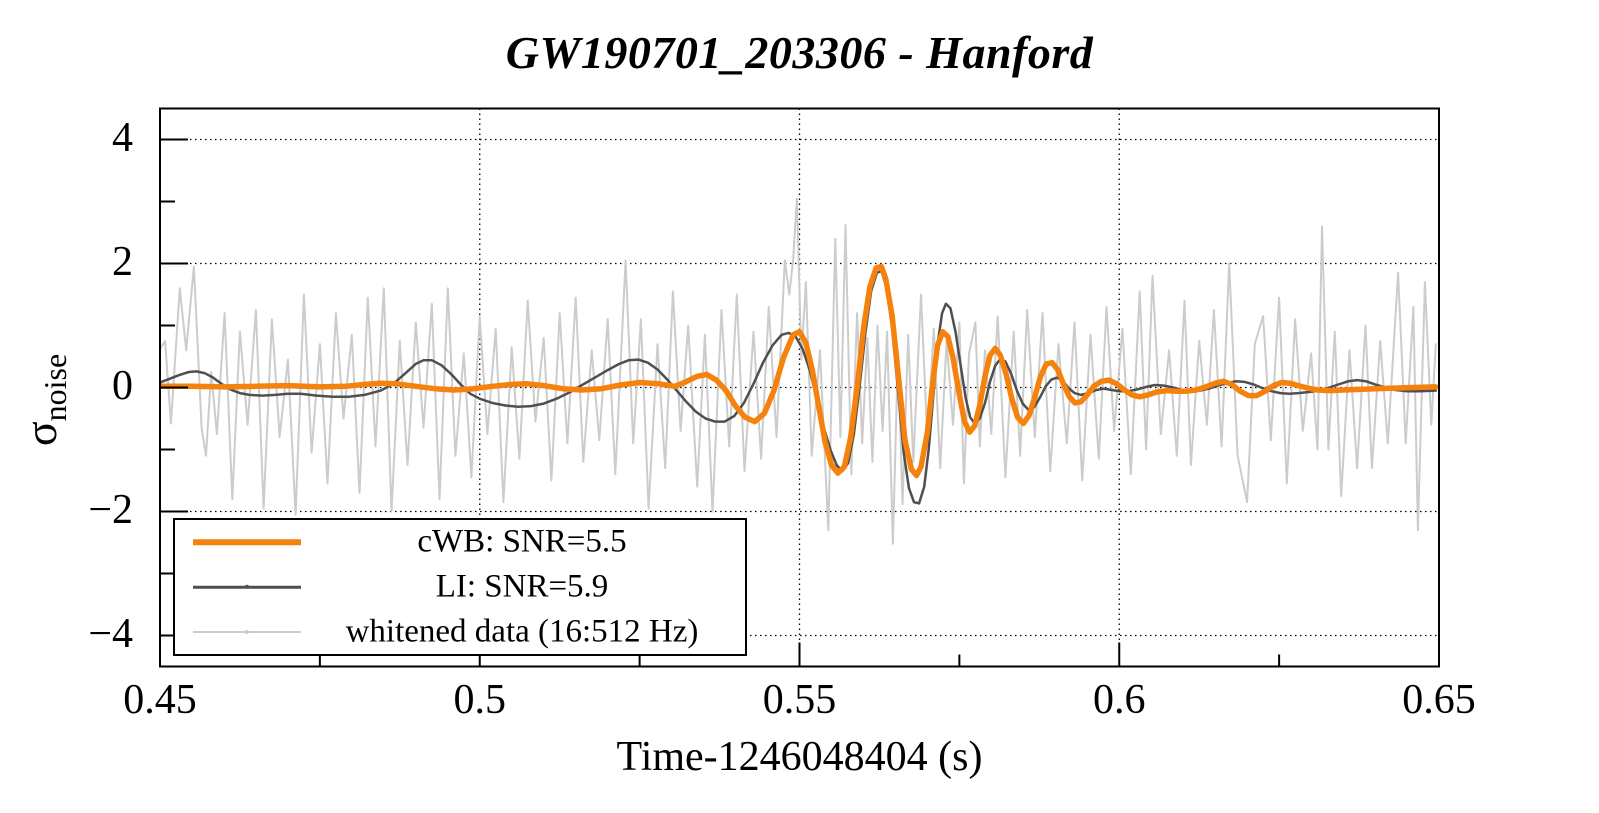 The height and width of the screenshot is (813, 1599). I want to click on x-tick-label: 0.65, so click(1439, 700).